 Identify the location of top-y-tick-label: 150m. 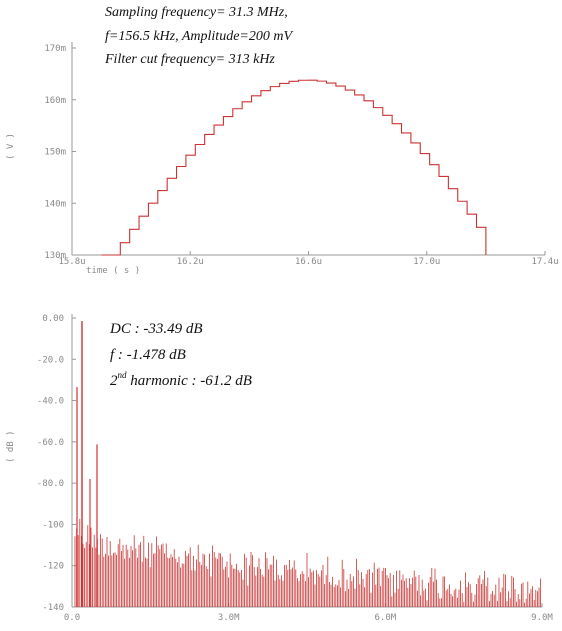
(55, 153).